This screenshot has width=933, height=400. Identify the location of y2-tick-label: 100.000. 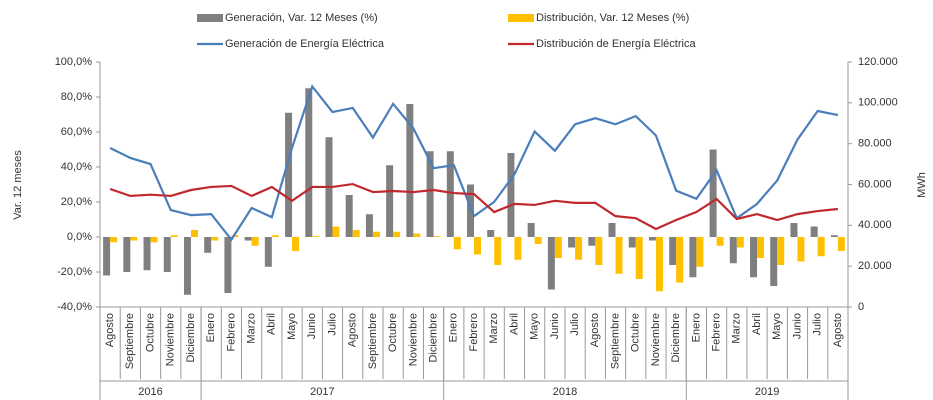
(878, 103).